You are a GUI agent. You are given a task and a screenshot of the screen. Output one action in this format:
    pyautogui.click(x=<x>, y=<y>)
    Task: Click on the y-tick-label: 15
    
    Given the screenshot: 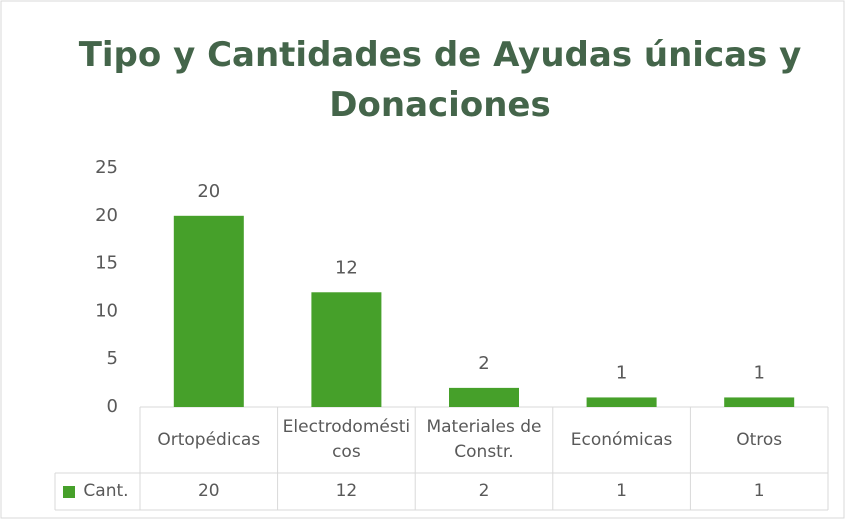 What is the action you would take?
    pyautogui.click(x=106, y=263)
    